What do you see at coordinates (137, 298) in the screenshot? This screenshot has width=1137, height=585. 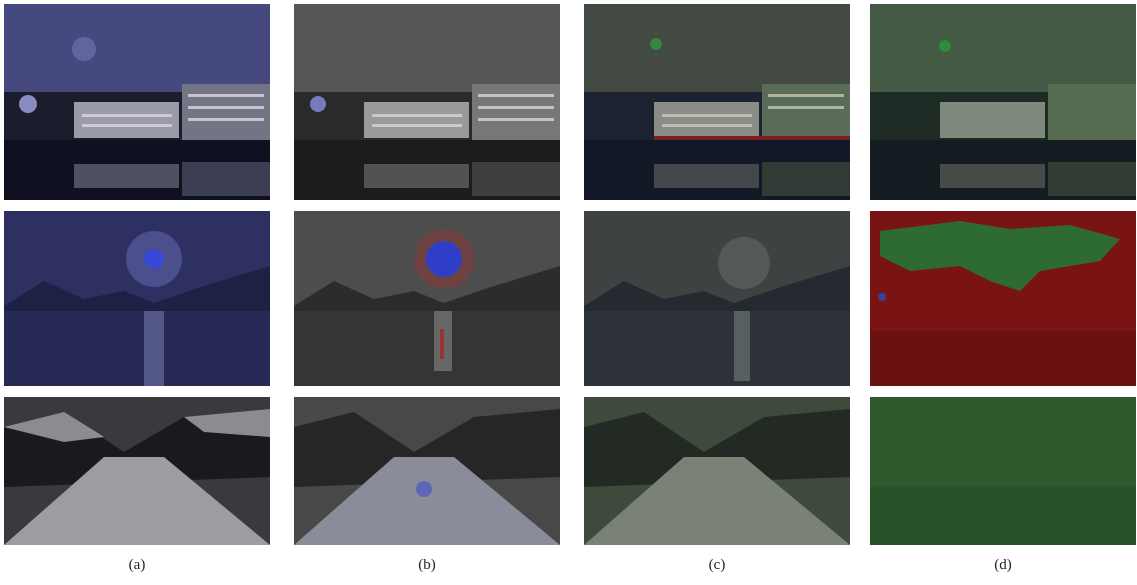 I see `image-row2-a` at bounding box center [137, 298].